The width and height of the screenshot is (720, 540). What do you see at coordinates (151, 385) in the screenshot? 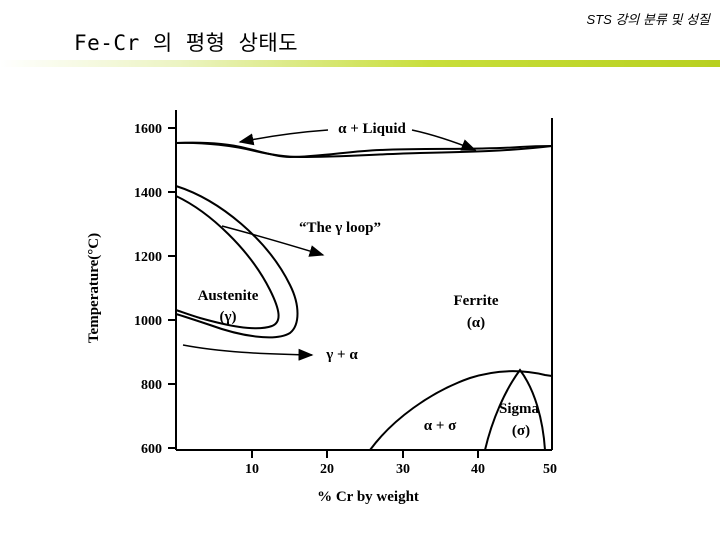
I see `y-tick-label: 800` at bounding box center [151, 385].